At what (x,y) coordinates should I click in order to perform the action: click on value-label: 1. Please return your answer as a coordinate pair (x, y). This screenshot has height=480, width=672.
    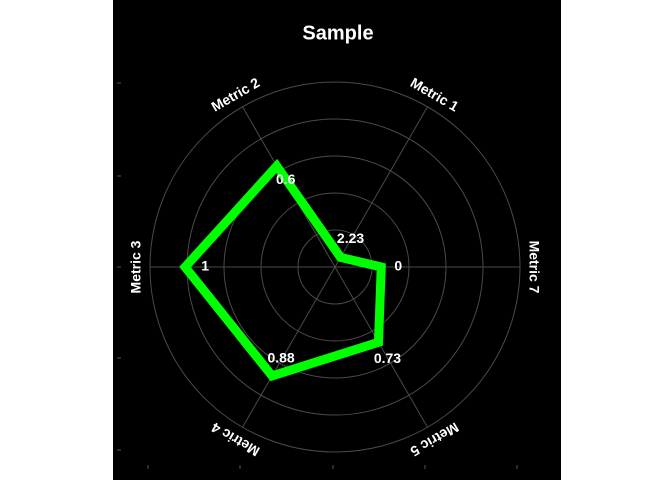
    Looking at the image, I should click on (205, 266).